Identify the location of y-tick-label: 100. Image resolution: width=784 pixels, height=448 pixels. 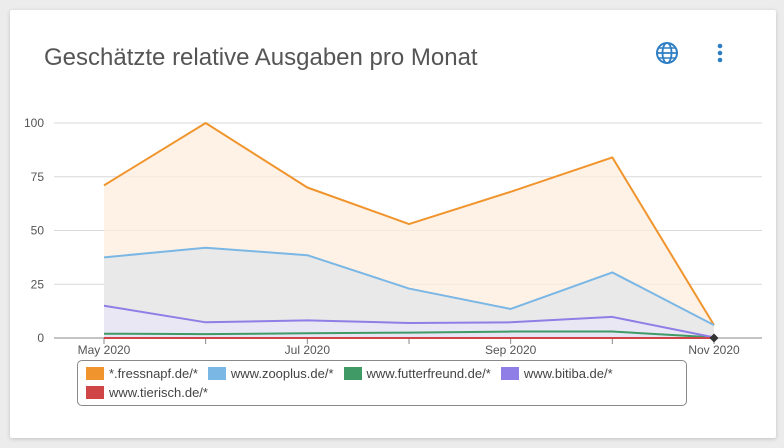
(34, 123).